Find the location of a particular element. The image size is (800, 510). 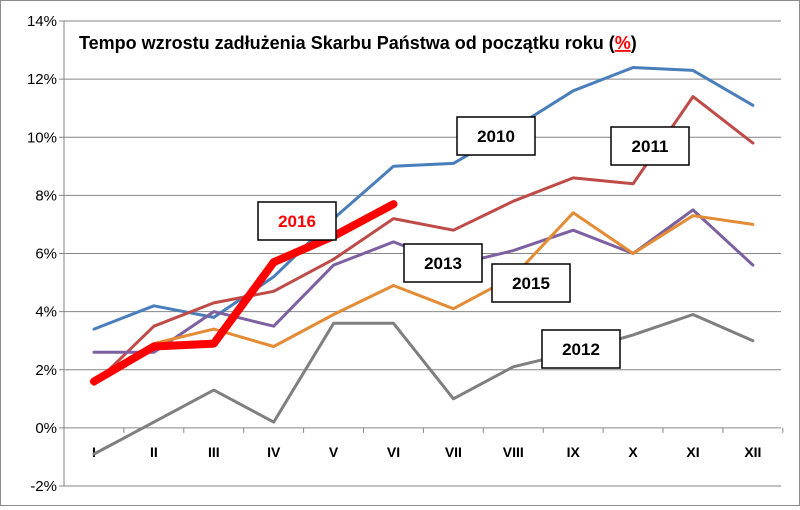

y-tick-label: 8% is located at coordinates (46, 195).